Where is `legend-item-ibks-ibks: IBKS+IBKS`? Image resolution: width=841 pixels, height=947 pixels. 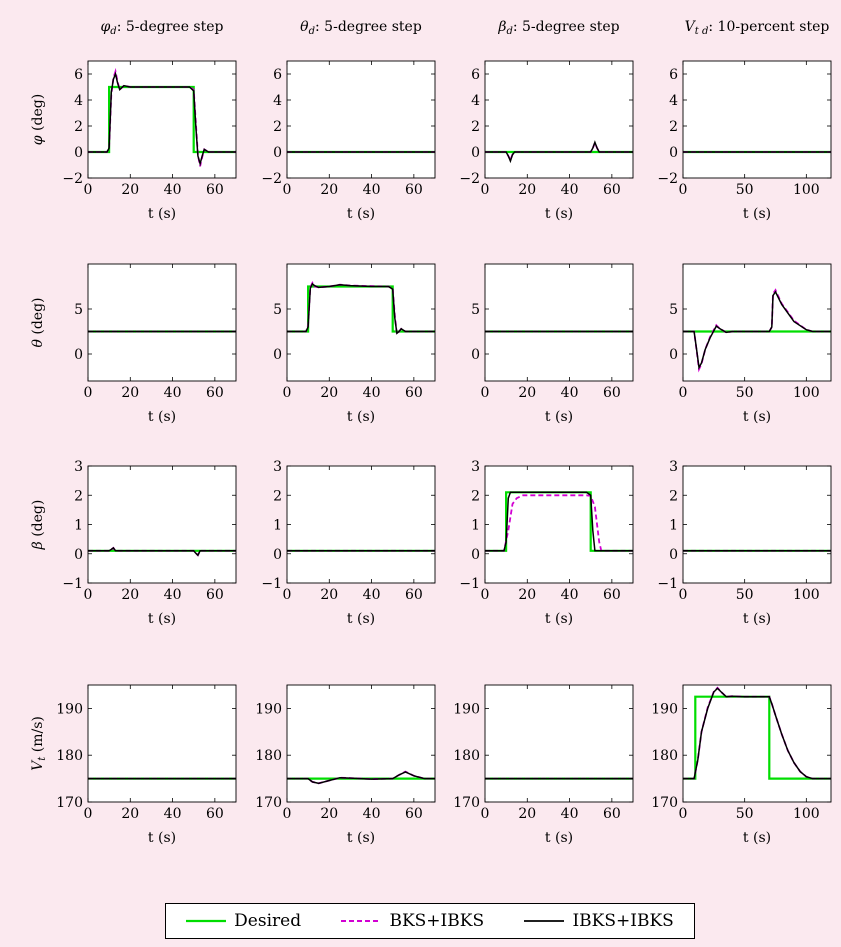
legend-item-ibks-ibks: IBKS+IBKS is located at coordinates (599, 921).